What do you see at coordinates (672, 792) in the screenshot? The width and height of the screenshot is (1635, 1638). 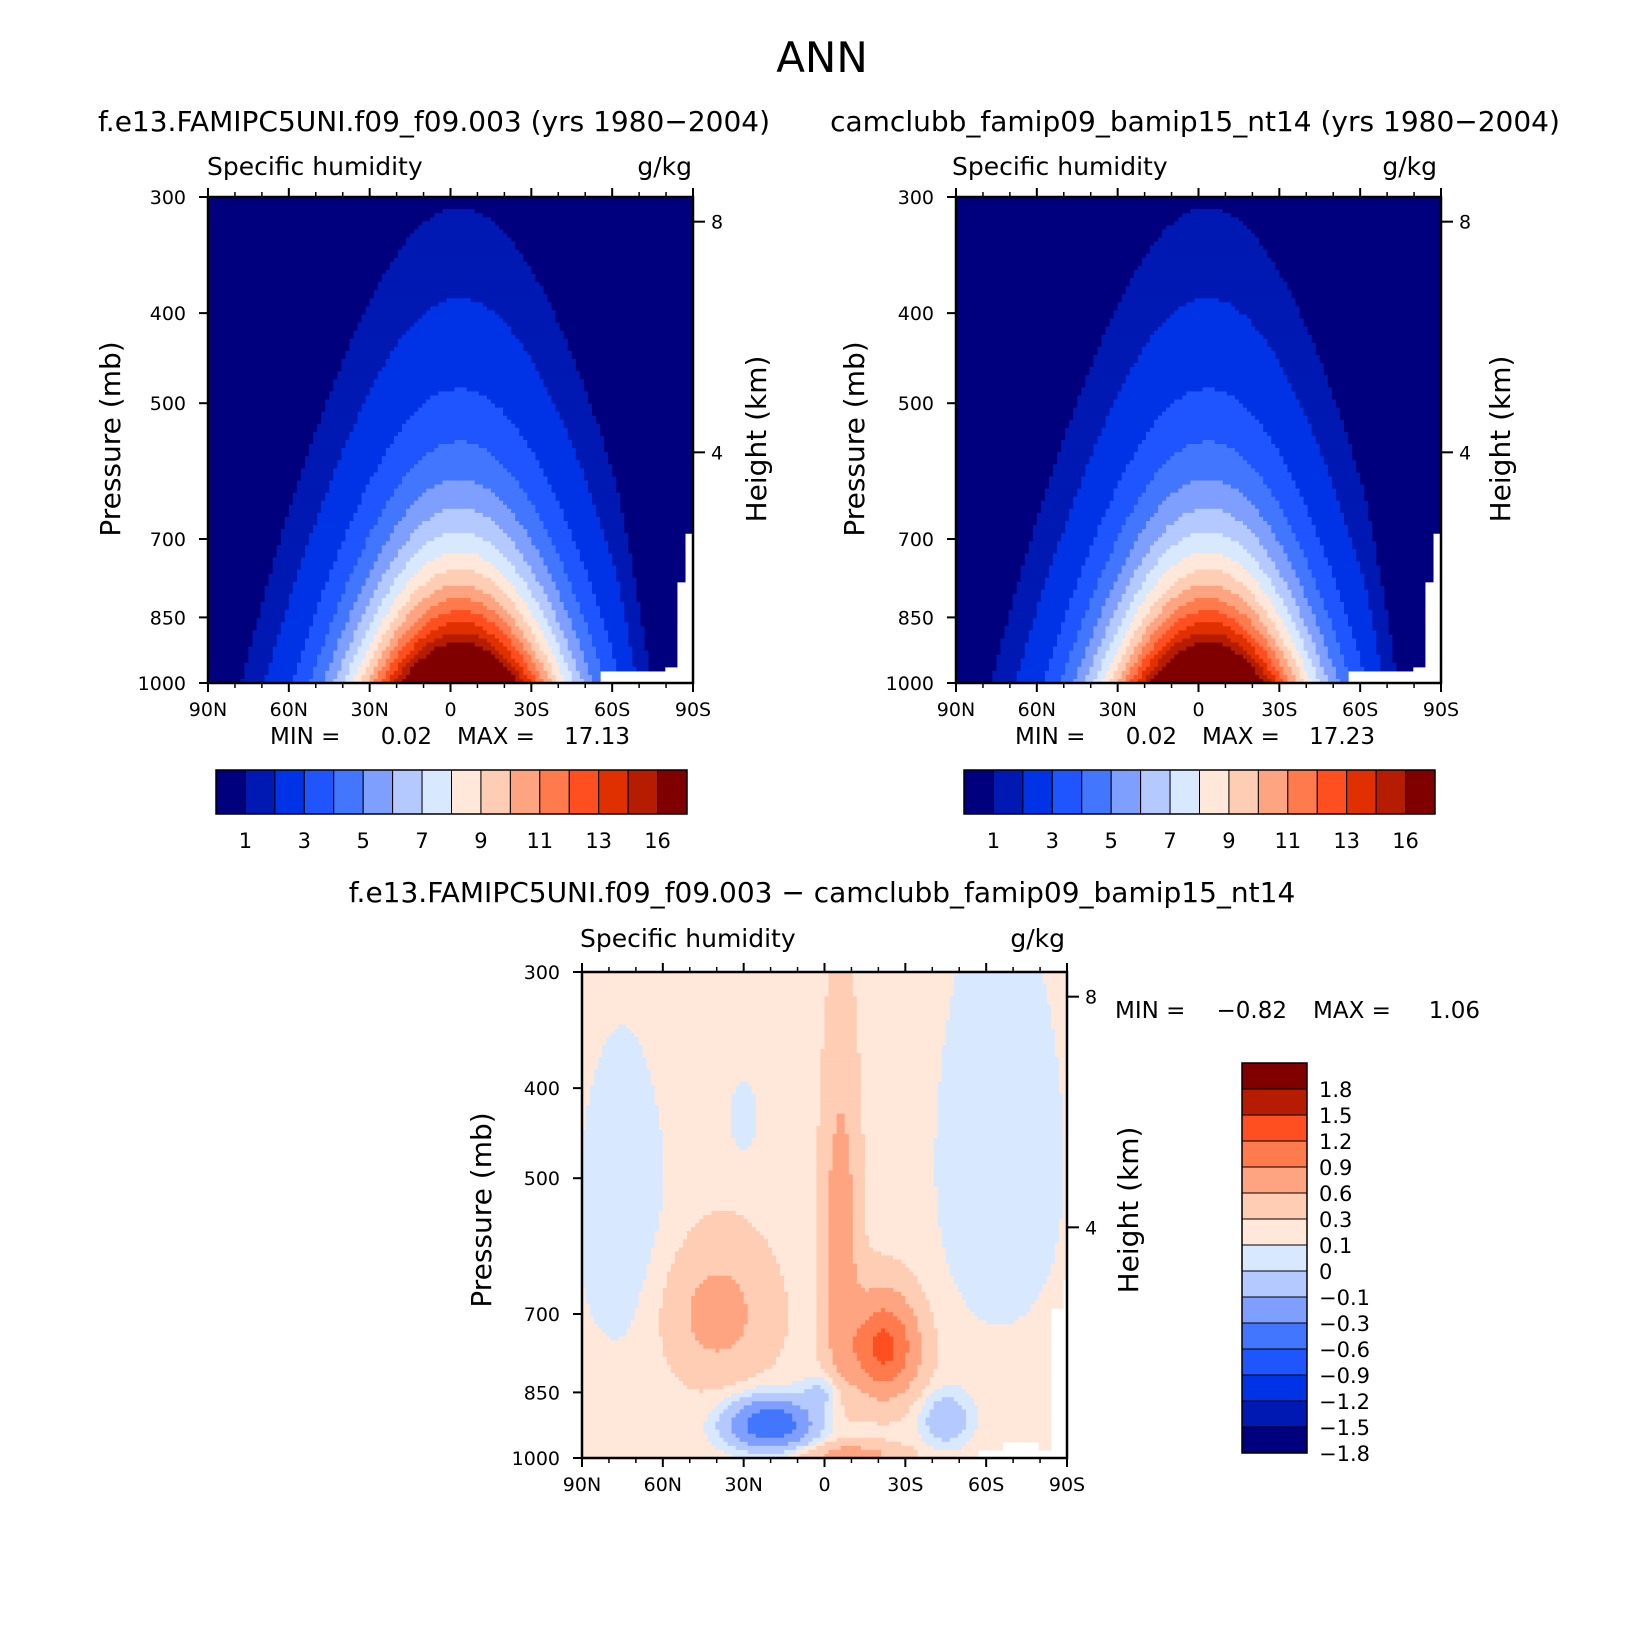 I see `colorbar-swatch` at bounding box center [672, 792].